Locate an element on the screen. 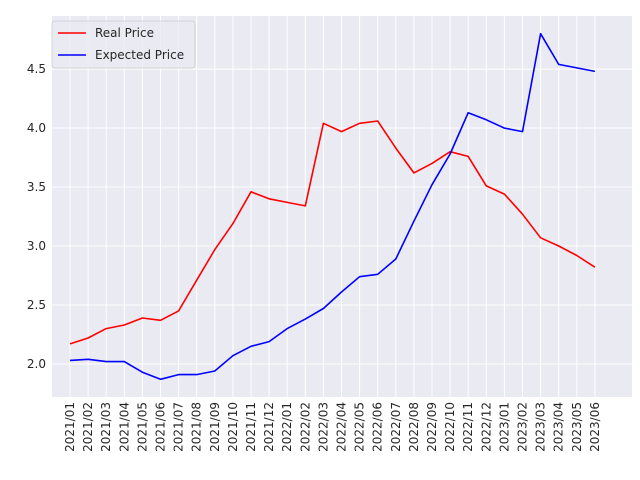 The height and width of the screenshot is (480, 640). x-tick-label: 2021/05 is located at coordinates (142, 427).